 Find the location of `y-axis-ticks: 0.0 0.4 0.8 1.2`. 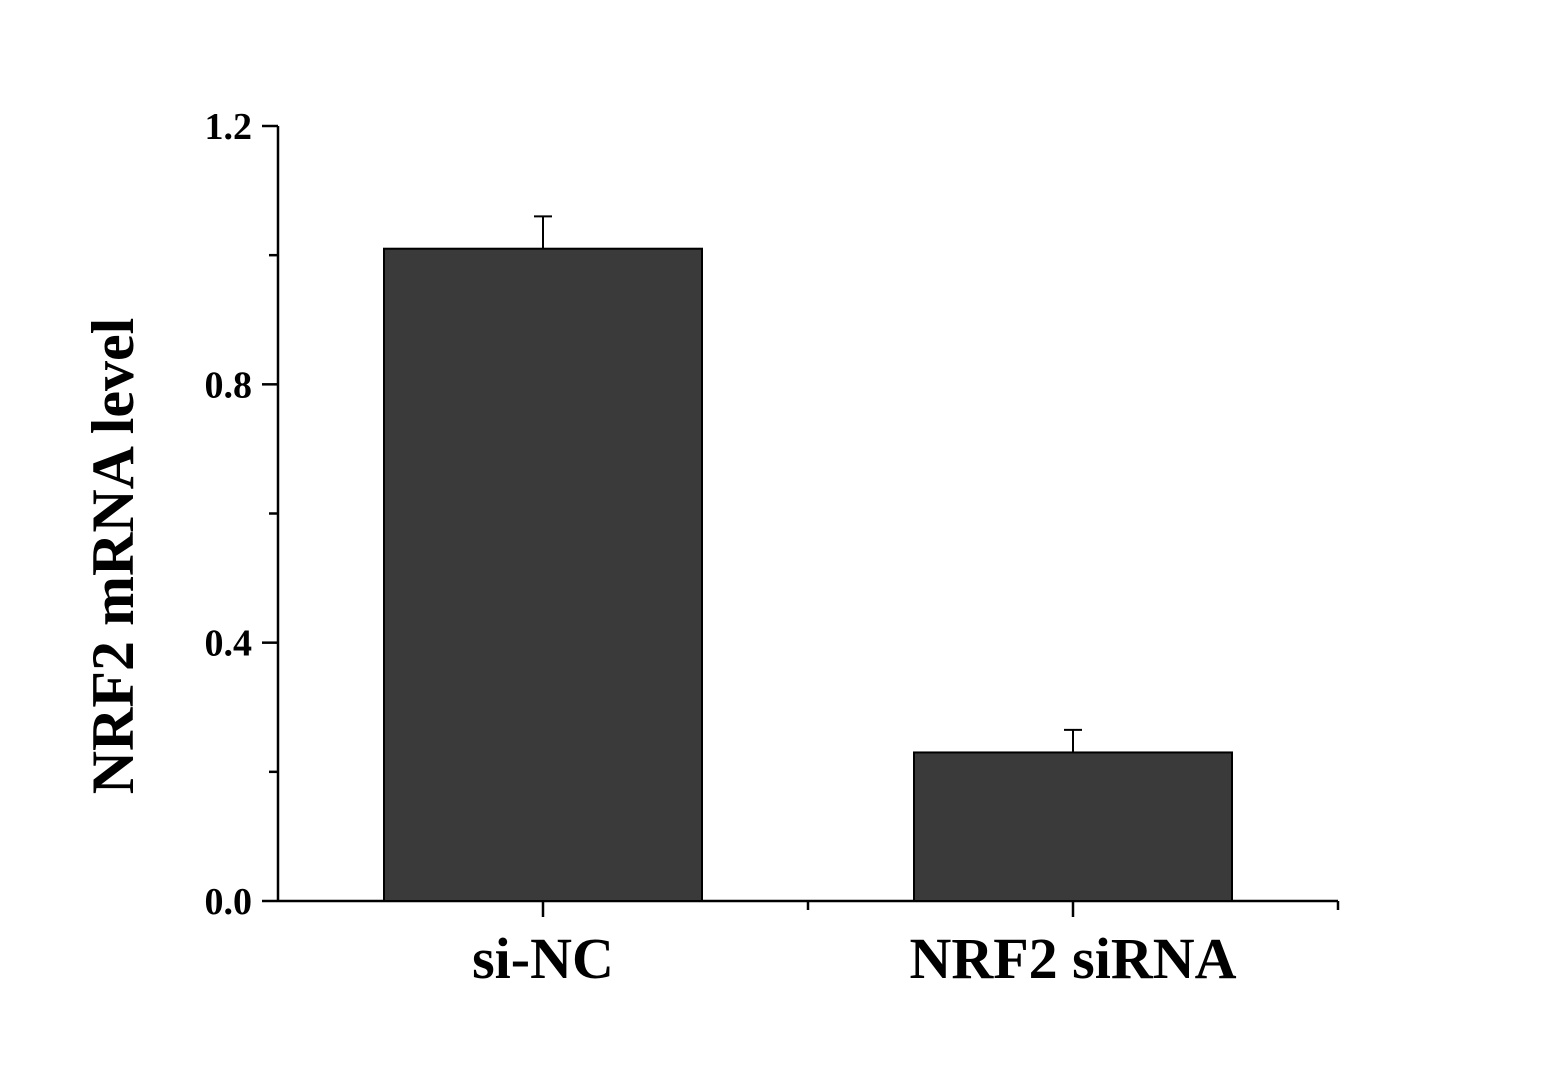

y-axis-ticks: 0.0 0.4 0.8 1.2 is located at coordinates (241, 514).